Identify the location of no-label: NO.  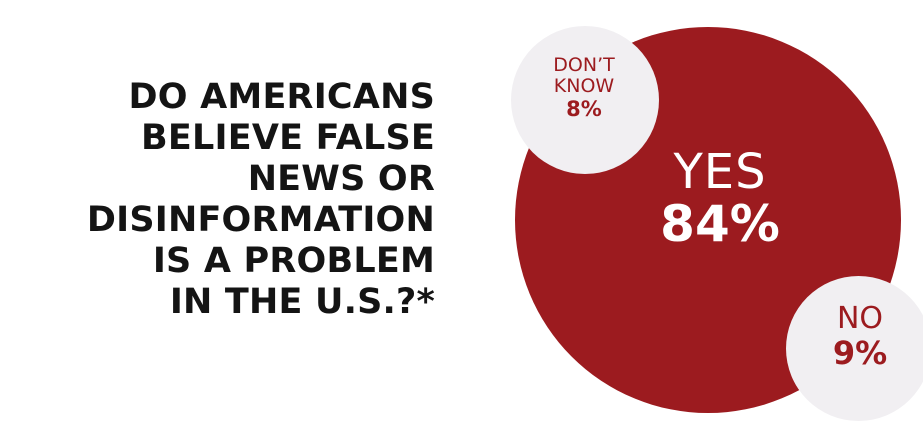
(860, 318).